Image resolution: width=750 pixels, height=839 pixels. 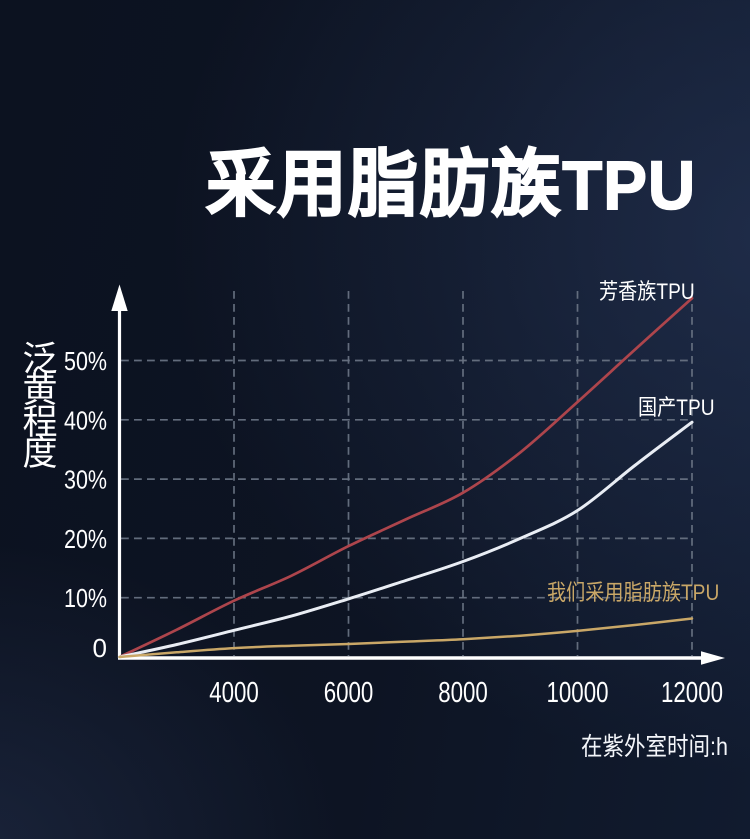 I want to click on y-tick-label: 30%, so click(x=85, y=480).